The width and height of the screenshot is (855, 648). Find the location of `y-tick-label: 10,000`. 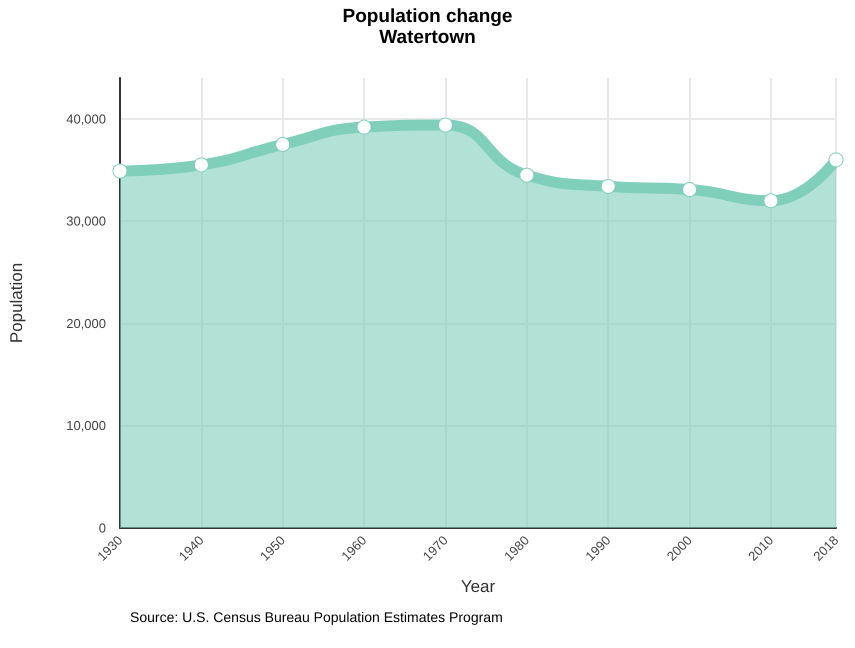

y-tick-label: 10,000 is located at coordinates (86, 426).